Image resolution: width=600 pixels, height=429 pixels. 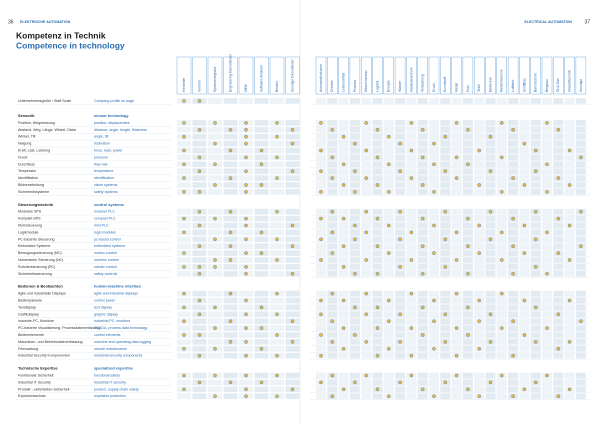 What do you see at coordinates (34, 246) in the screenshot?
I see `row-label: Embedded Systeme` at bounding box center [34, 246].